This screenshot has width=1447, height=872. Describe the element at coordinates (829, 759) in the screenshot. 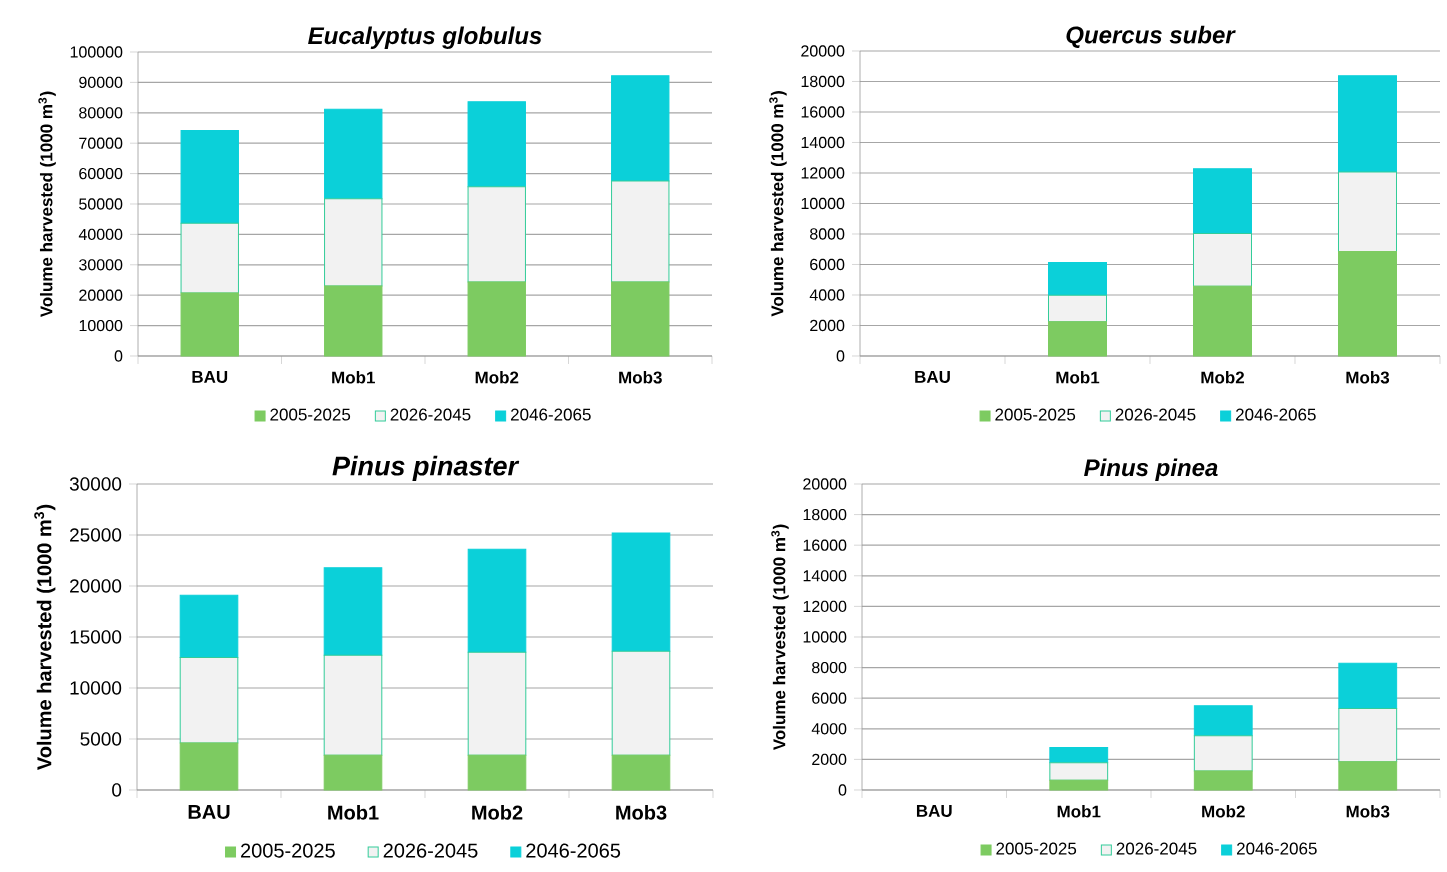

I see `y-tick-label: 2000` at that location.